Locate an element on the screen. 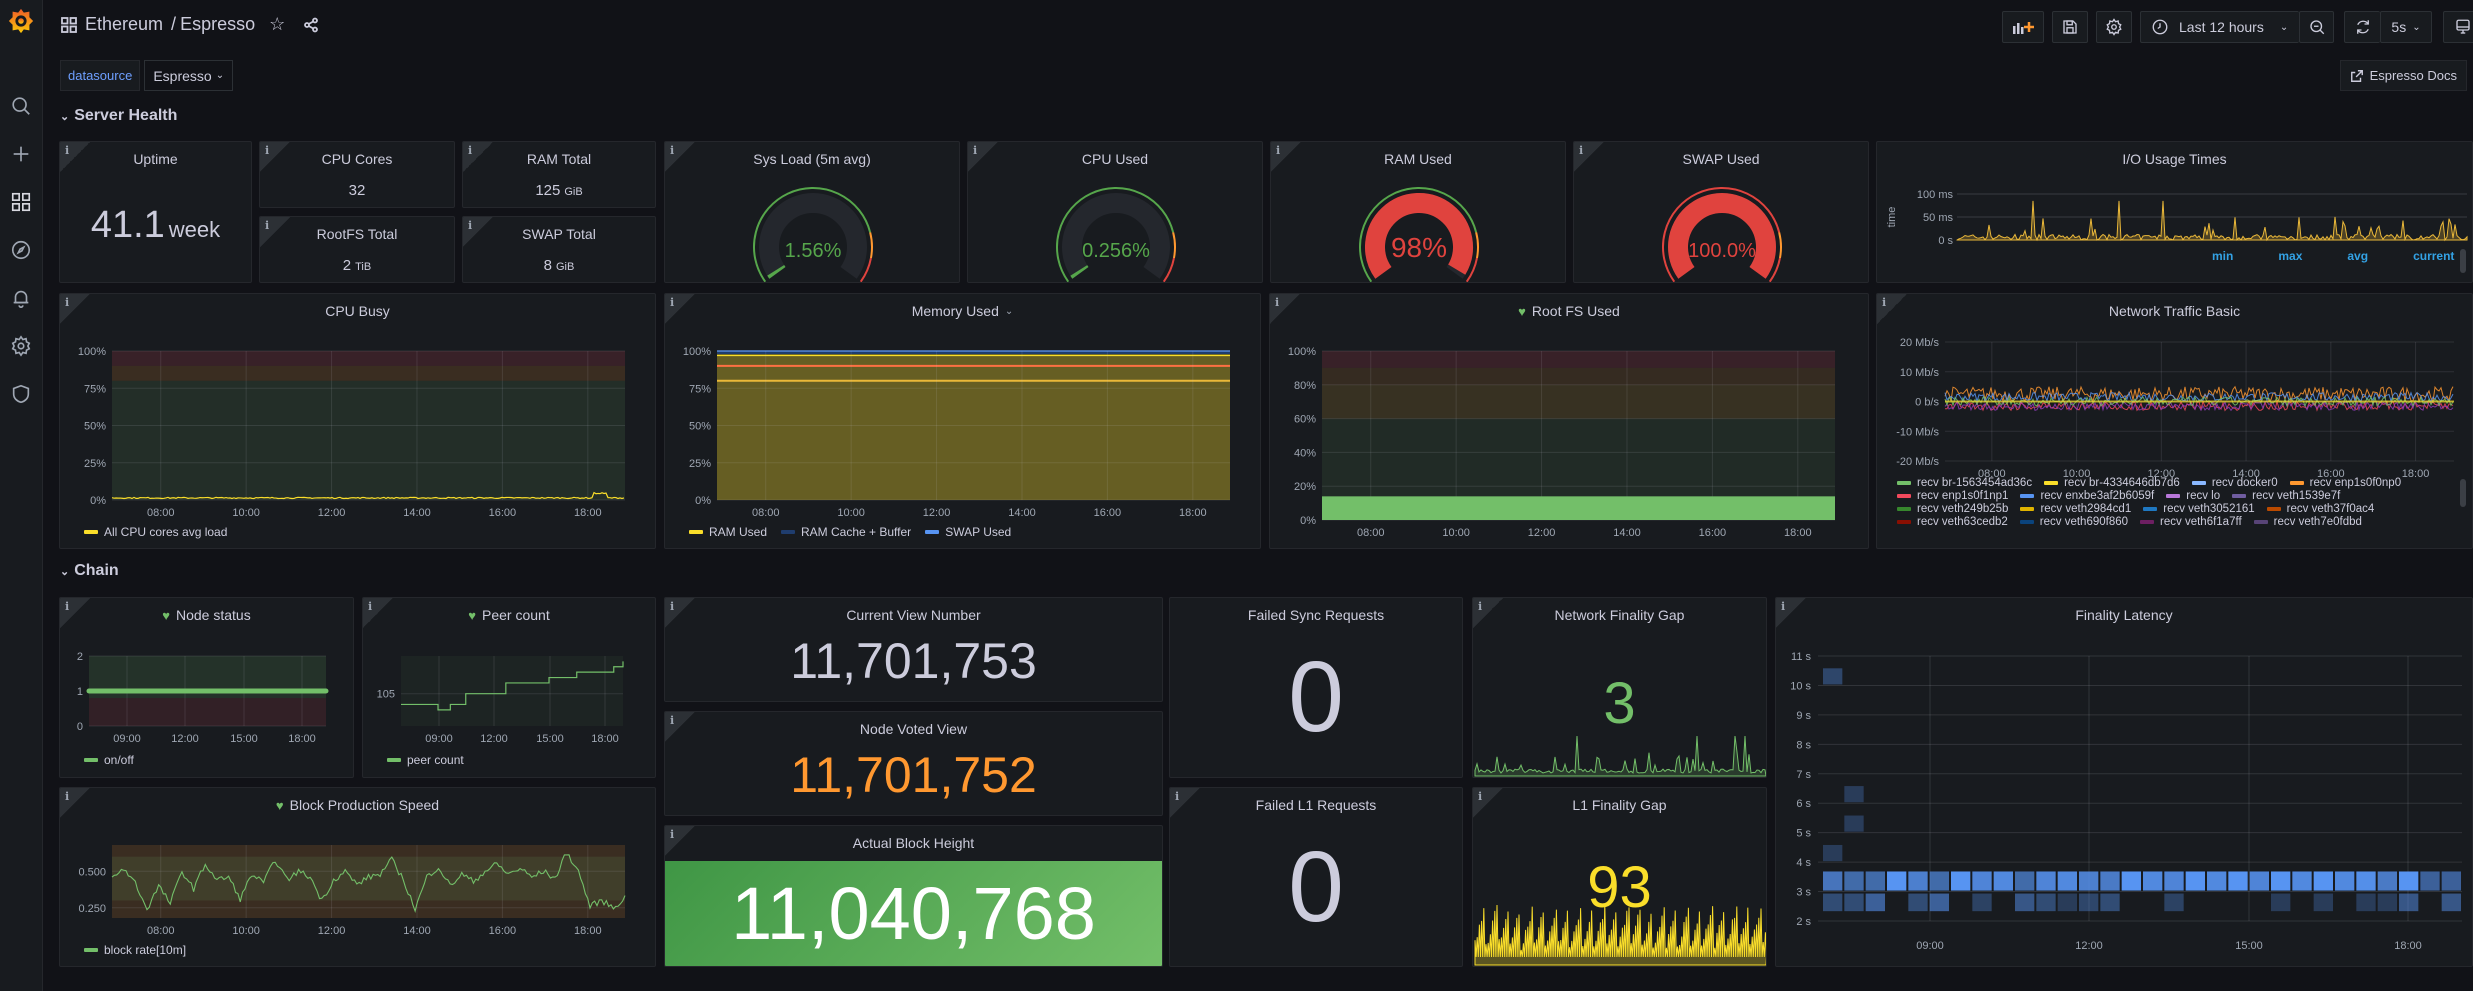 The width and height of the screenshot is (2473, 991). legend-col-min: min is located at coordinates (2223, 256).